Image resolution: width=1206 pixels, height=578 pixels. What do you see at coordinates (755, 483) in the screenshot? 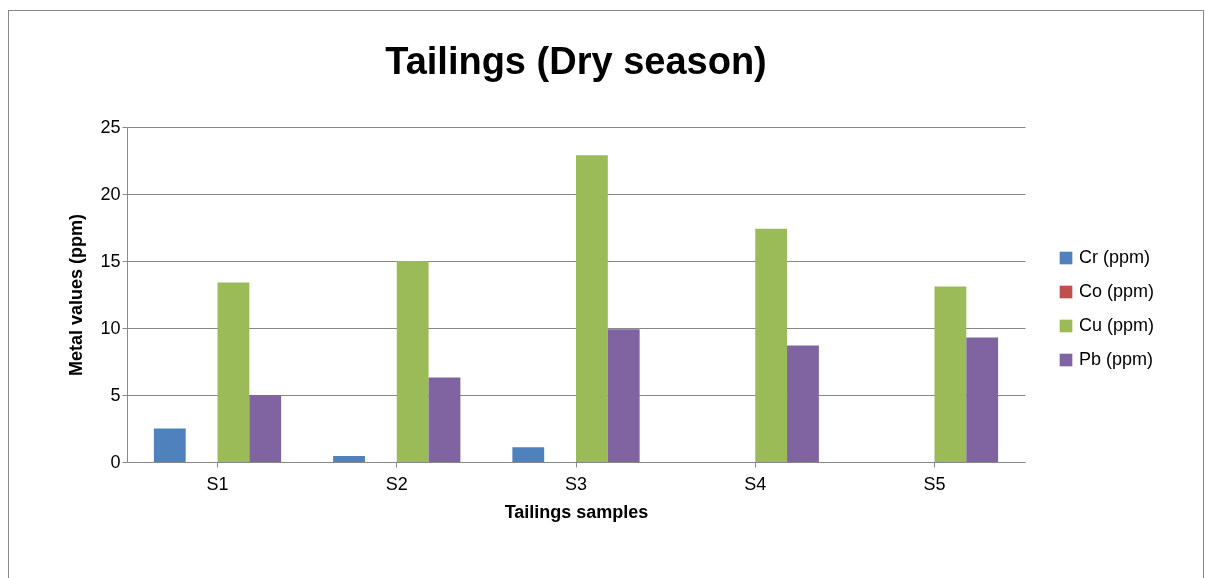
I see `x-tick-label: S4` at bounding box center [755, 483].